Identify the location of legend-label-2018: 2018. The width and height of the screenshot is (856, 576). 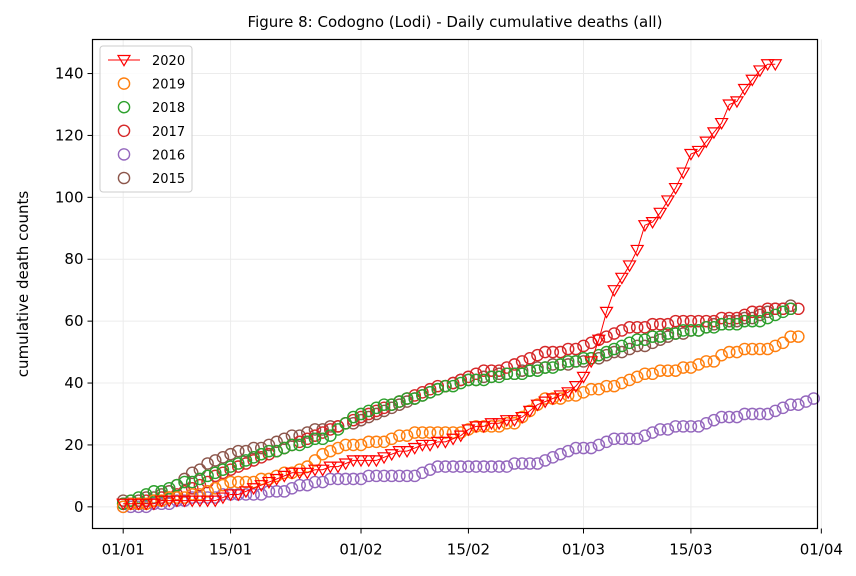
(168, 108).